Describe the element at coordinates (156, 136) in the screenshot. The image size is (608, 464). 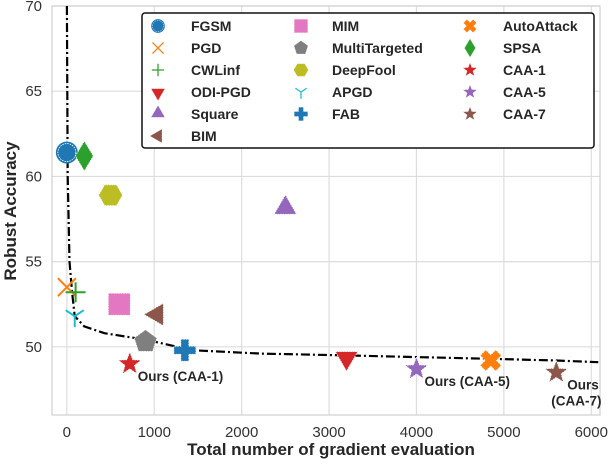
I see `legend-marker-bim` at that location.